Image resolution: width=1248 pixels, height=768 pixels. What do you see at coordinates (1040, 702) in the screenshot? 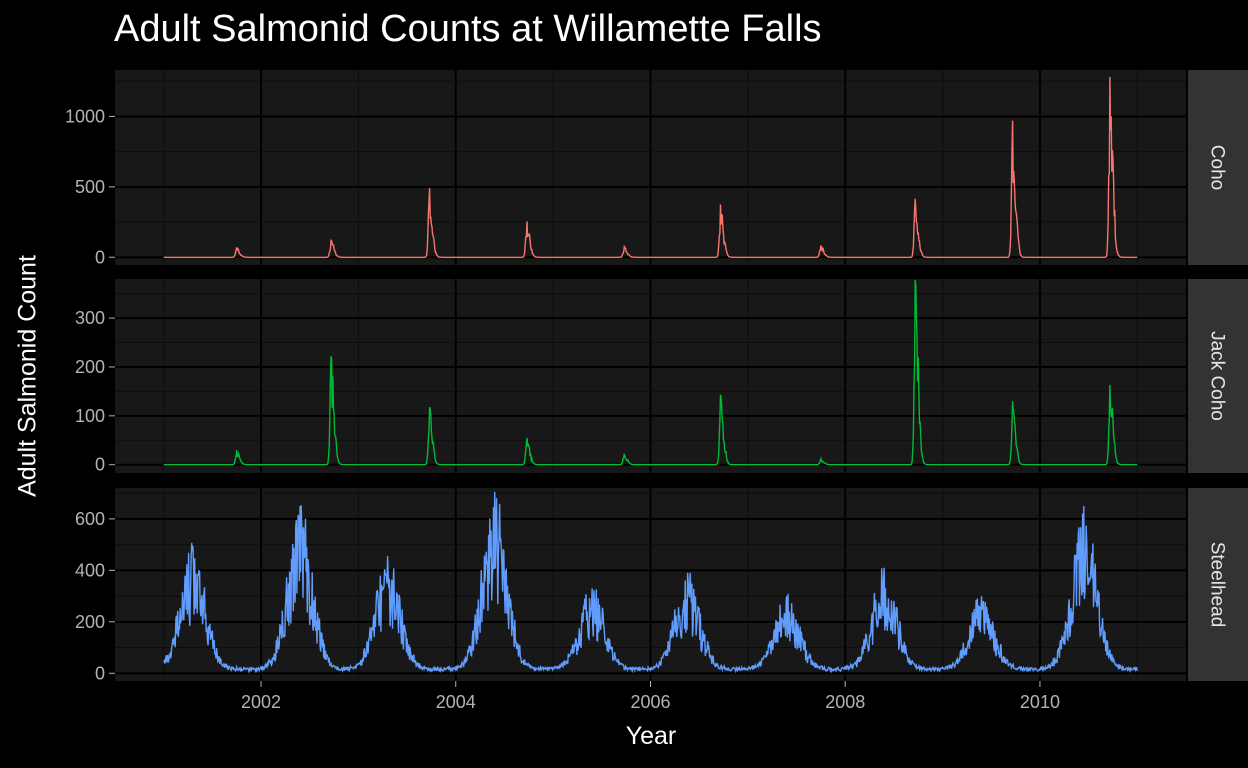
I see `x-tick-label: 2010` at bounding box center [1040, 702].